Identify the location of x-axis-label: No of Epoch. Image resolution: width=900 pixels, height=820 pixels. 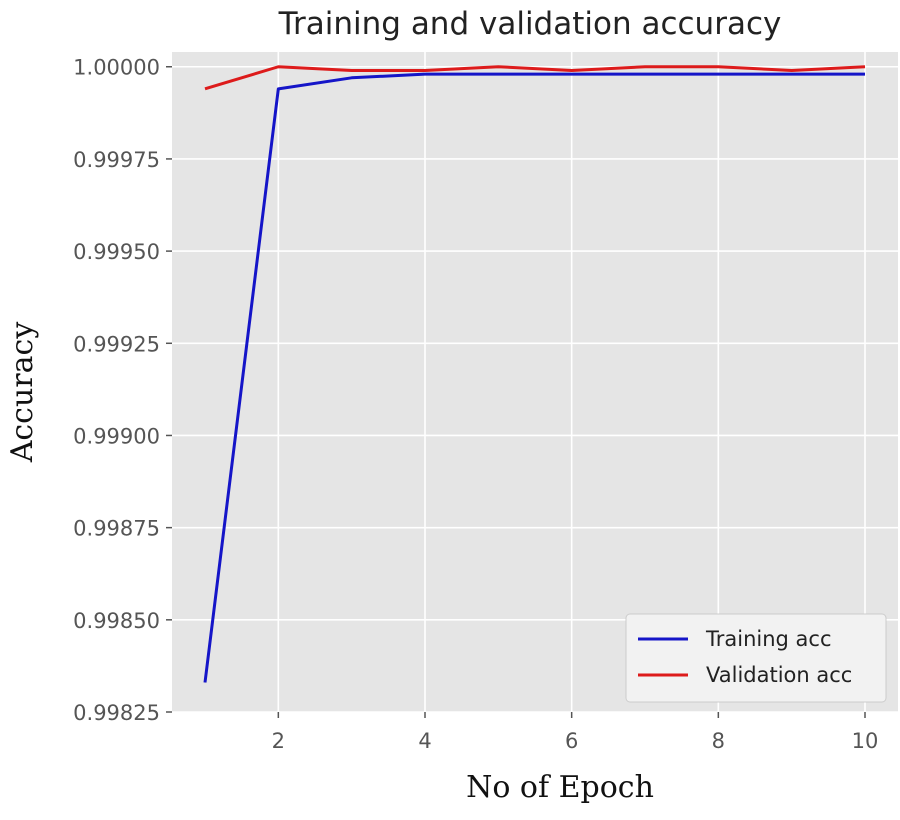
(560, 787).